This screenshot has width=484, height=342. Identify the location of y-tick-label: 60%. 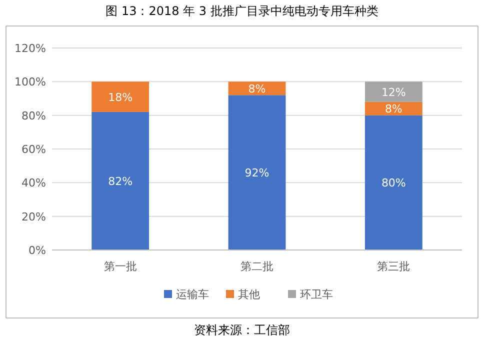
(34, 149).